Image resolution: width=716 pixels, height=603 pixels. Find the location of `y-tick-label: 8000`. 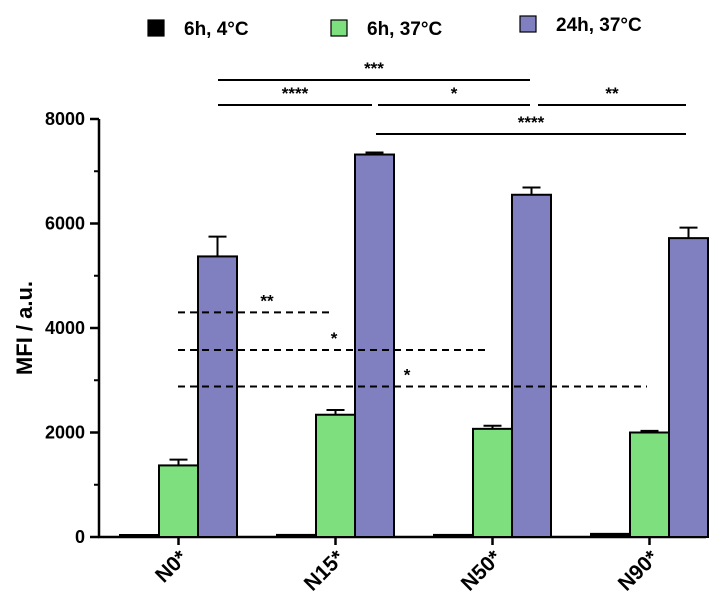

y-tick-label: 8000 is located at coordinates (65, 119).